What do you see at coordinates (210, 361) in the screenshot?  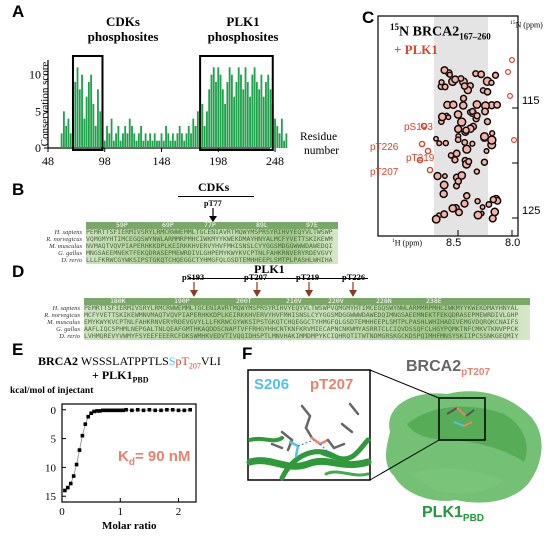 I see `itc-title-end: VLI` at bounding box center [210, 361].